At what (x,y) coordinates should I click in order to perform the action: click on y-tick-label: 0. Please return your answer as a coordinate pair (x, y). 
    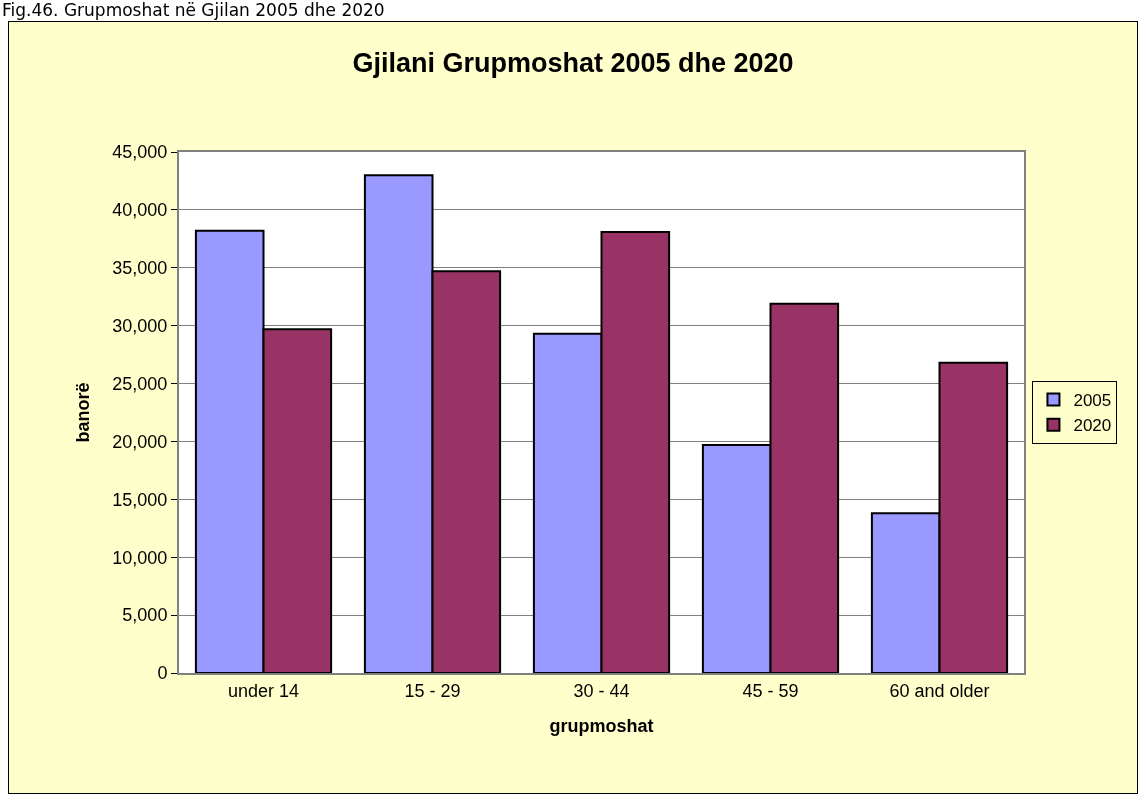
    Looking at the image, I should click on (162, 673).